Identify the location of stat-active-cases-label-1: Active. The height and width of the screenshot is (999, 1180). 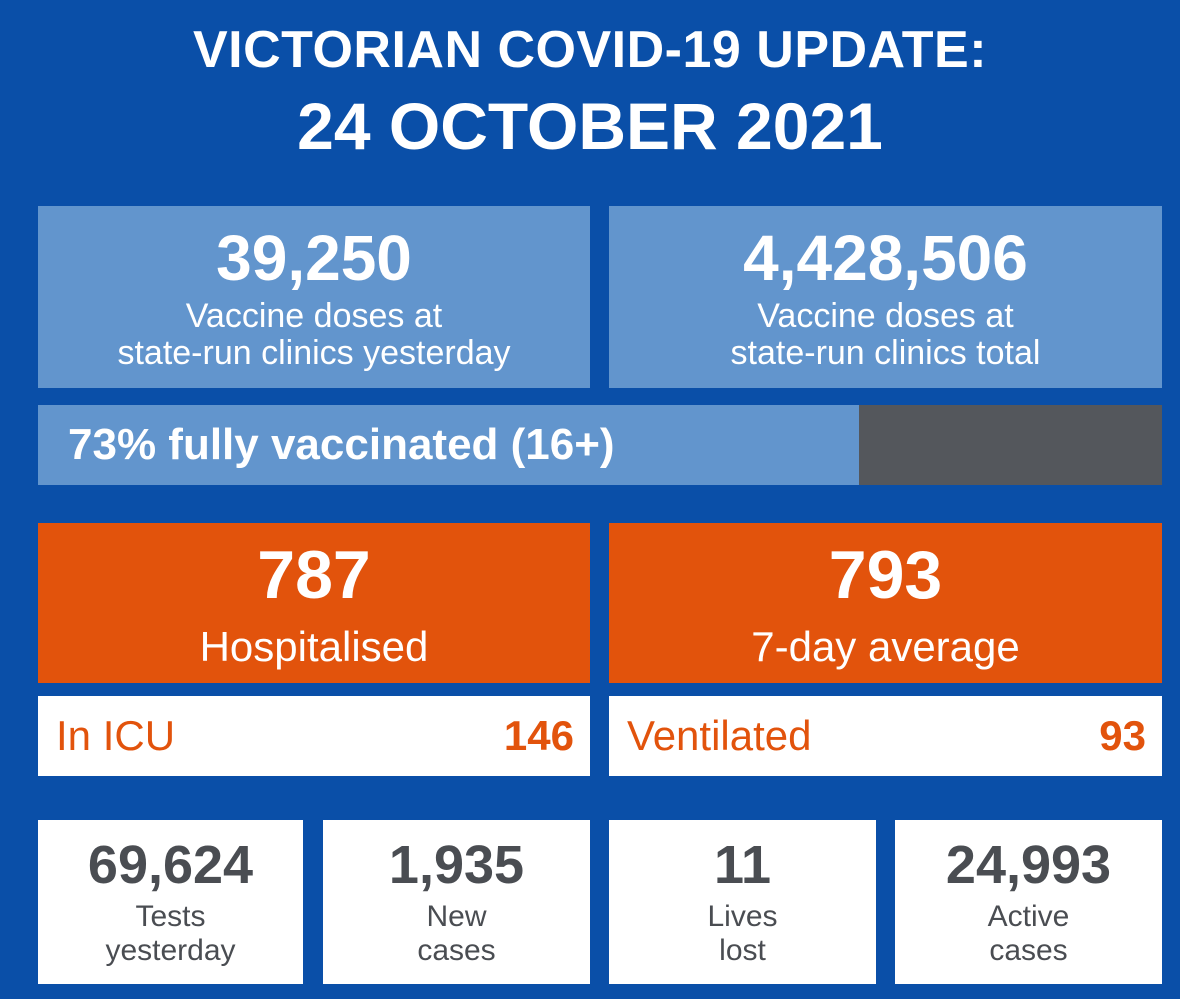
(1028, 916).